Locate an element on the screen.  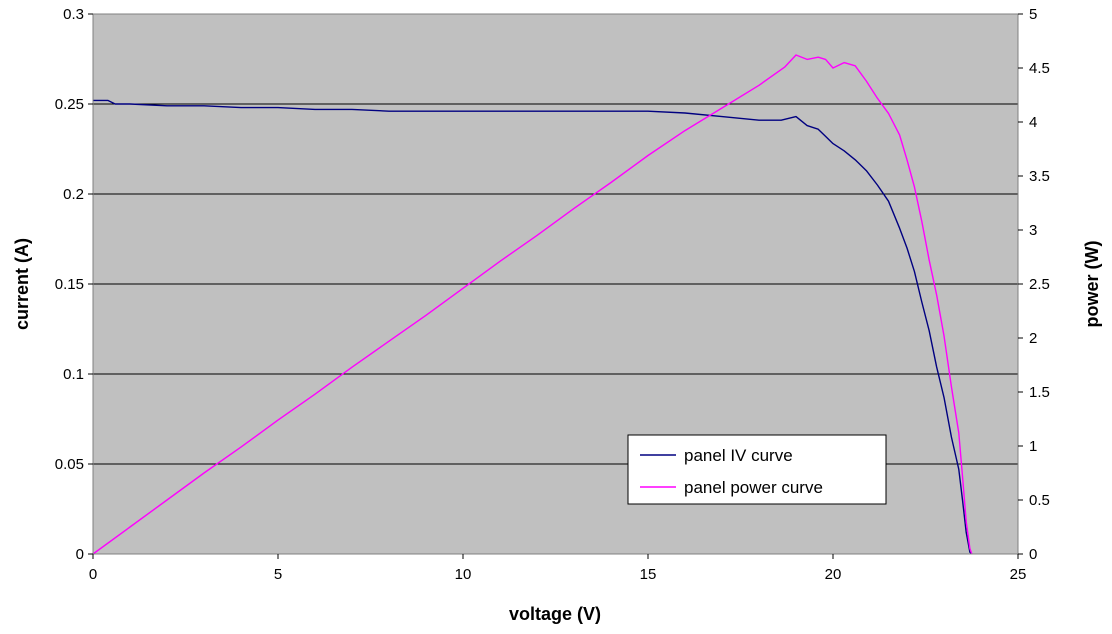
x-axis-ticks: 0 5 10 15 20 25 is located at coordinates (558, 568).